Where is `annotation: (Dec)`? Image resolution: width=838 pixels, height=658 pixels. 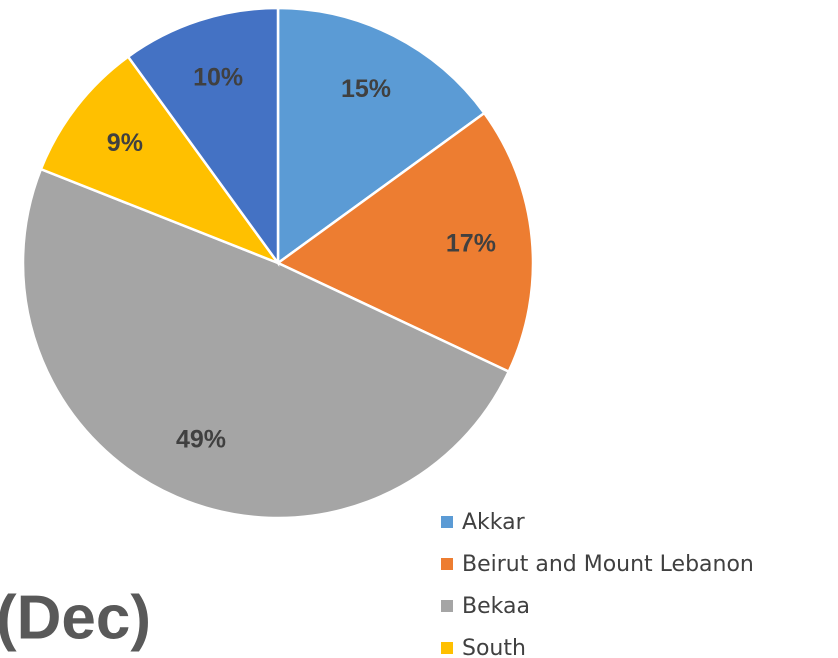 annotation: (Dec) is located at coordinates (75, 617).